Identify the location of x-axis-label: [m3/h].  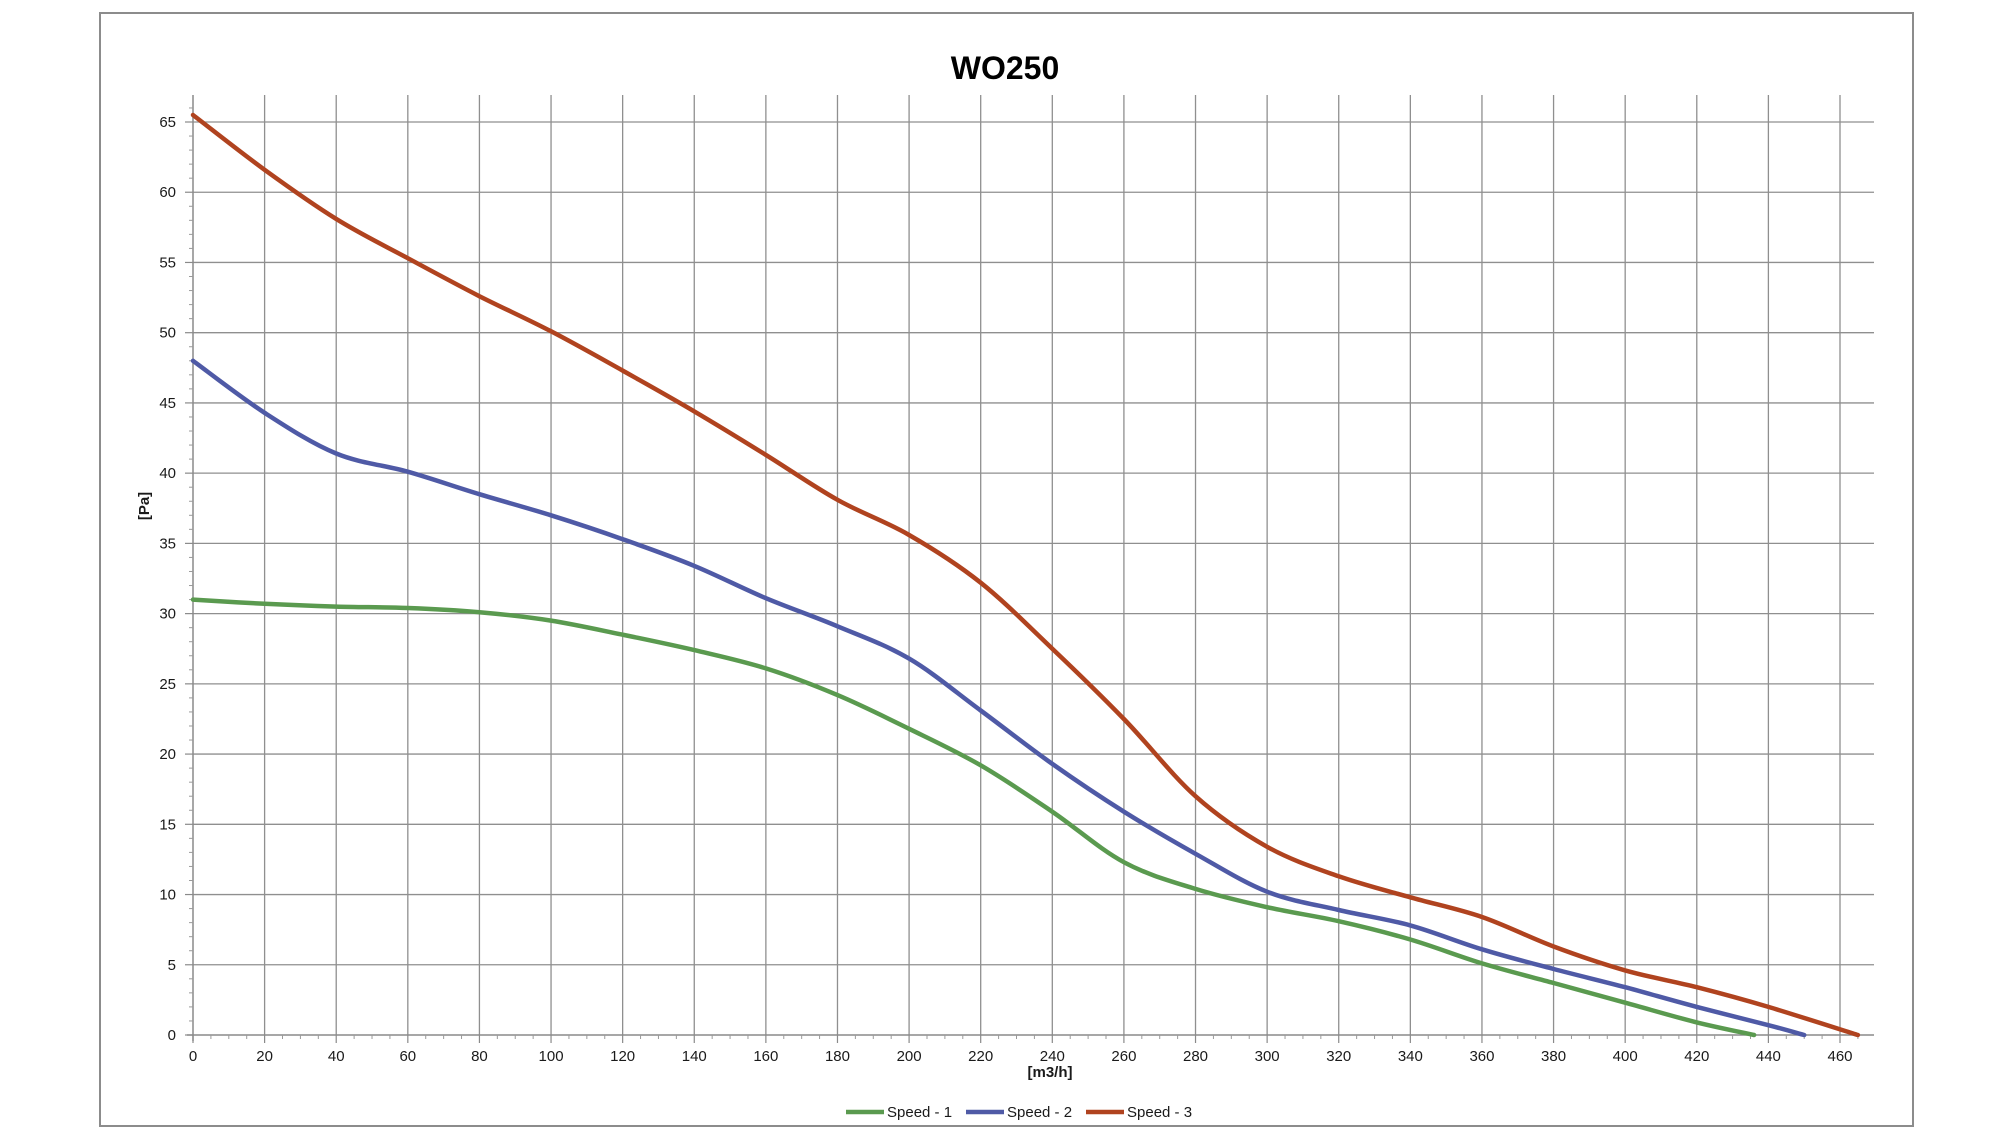
(1050, 1072).